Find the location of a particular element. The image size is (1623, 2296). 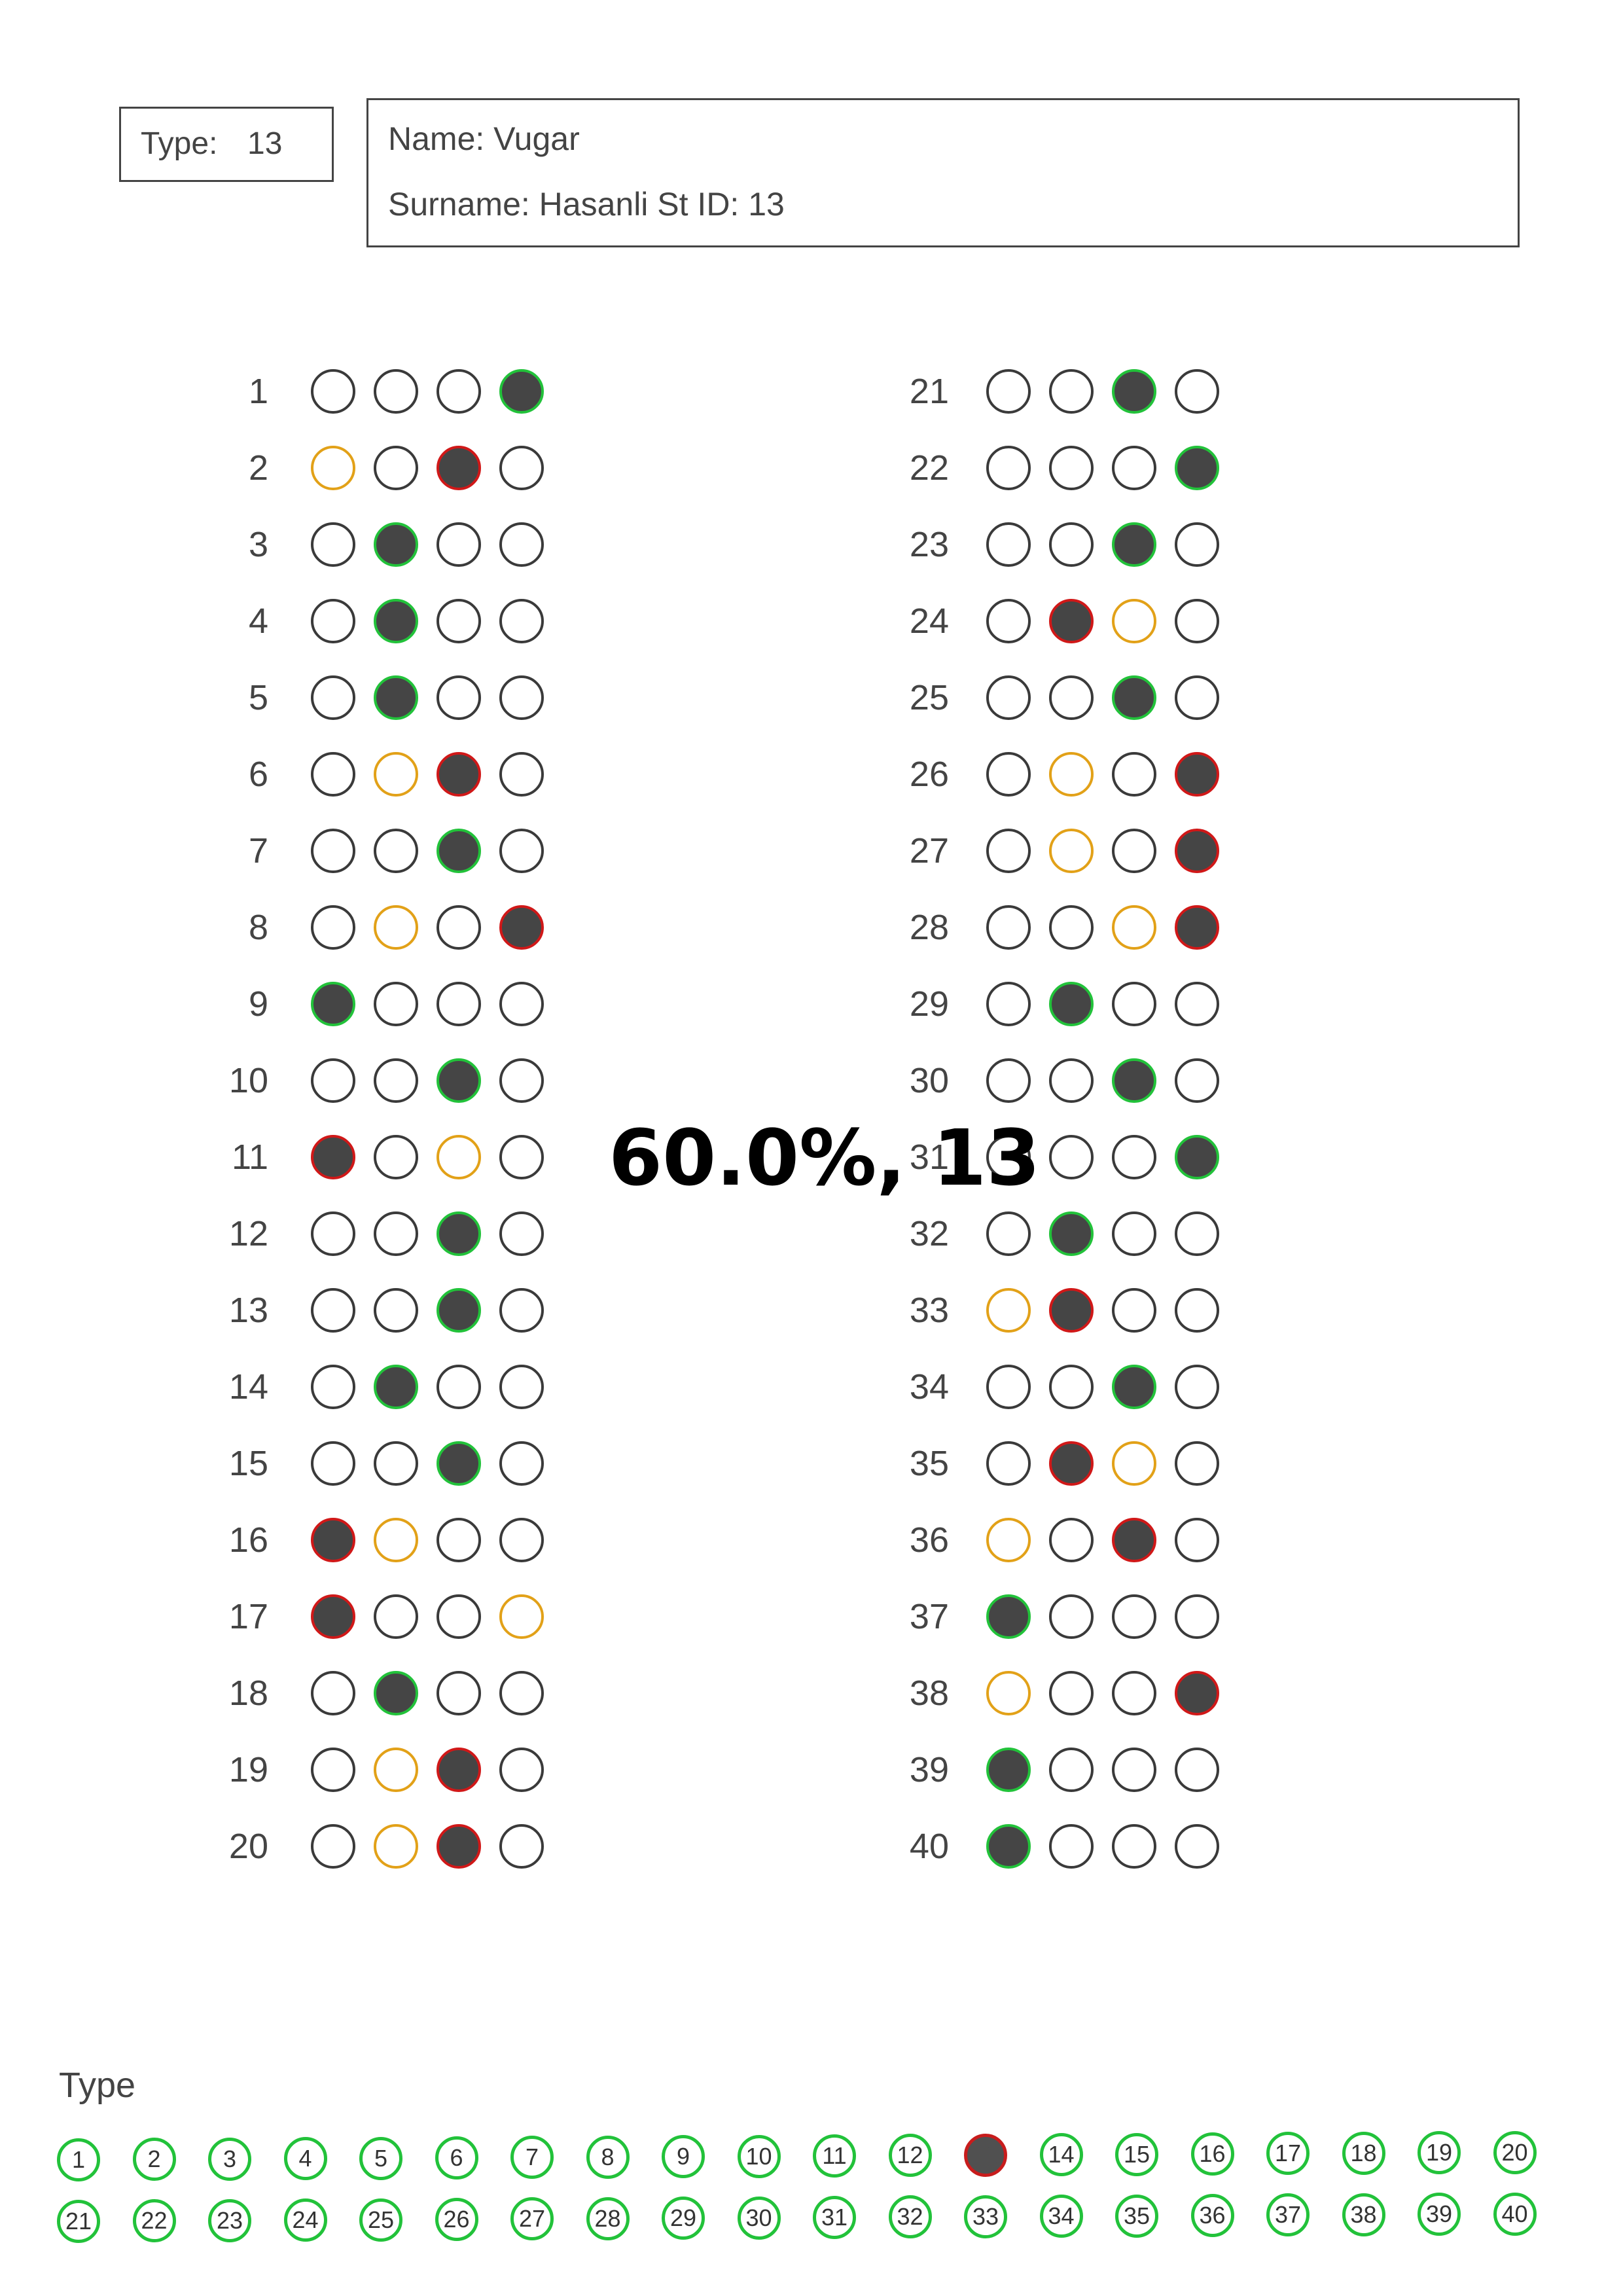

type-option-26: 26 is located at coordinates (456, 2219).